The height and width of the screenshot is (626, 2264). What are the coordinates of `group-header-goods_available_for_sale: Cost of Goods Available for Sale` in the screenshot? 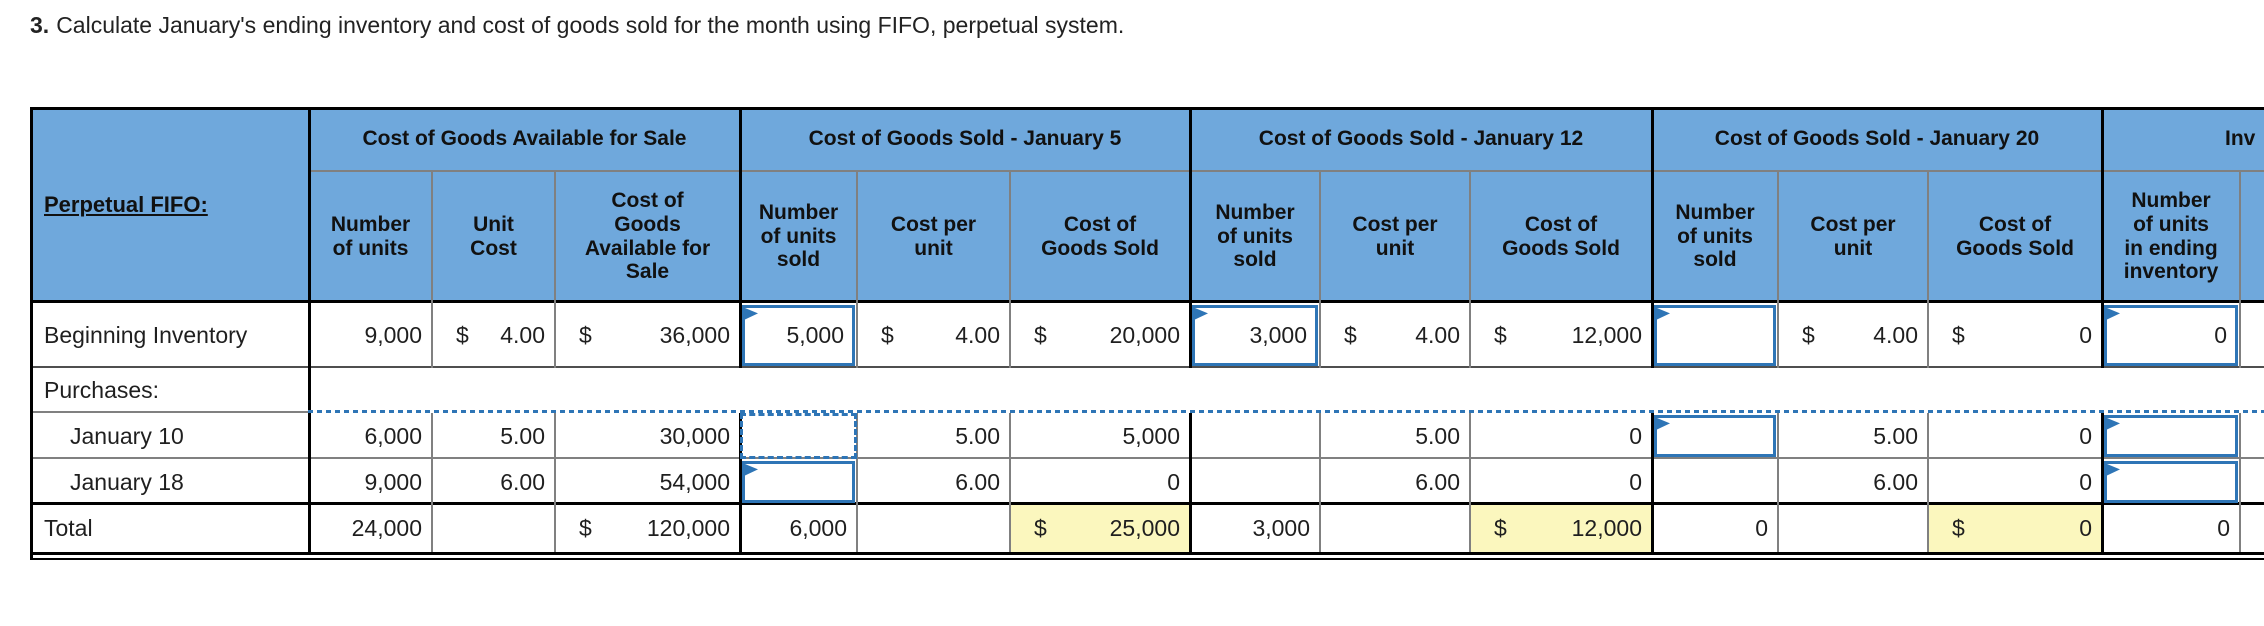 It's located at (524, 138).